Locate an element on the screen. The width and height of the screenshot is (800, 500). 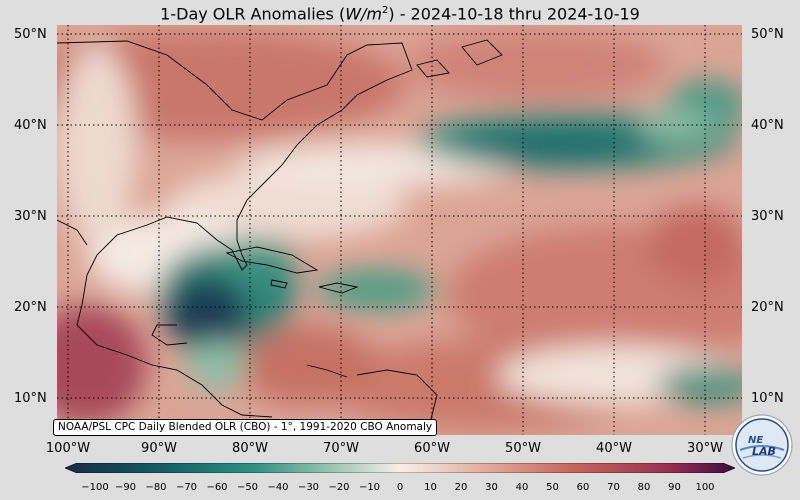
lon-label-100w: 100°W is located at coordinates (68, 448).